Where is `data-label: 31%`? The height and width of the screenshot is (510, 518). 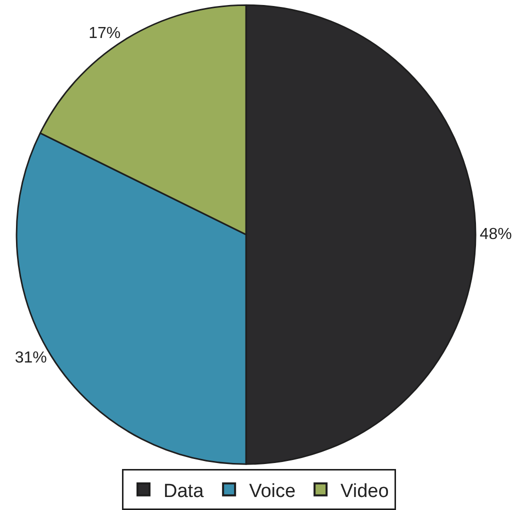 data-label: 31% is located at coordinates (30, 358).